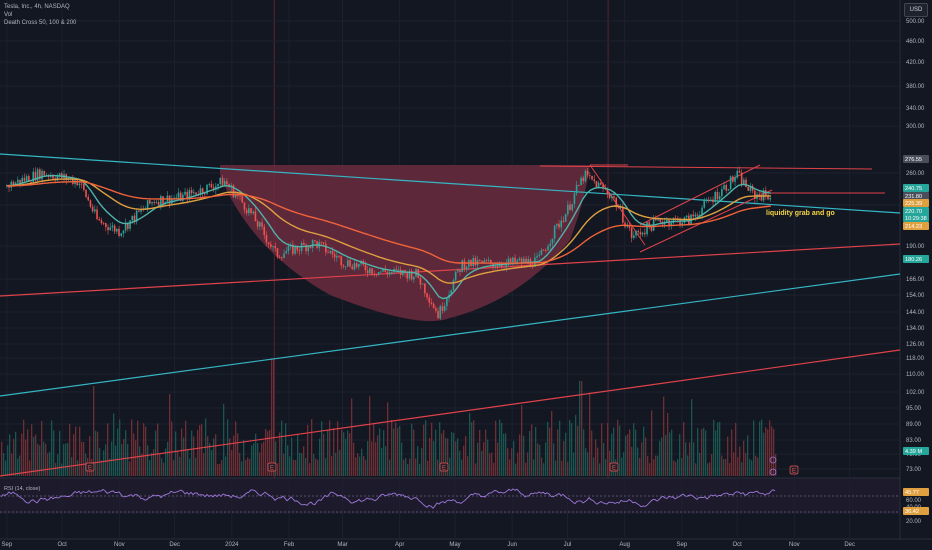  What do you see at coordinates (706, 167) in the screenshot?
I see `resistance-line` at bounding box center [706, 167].